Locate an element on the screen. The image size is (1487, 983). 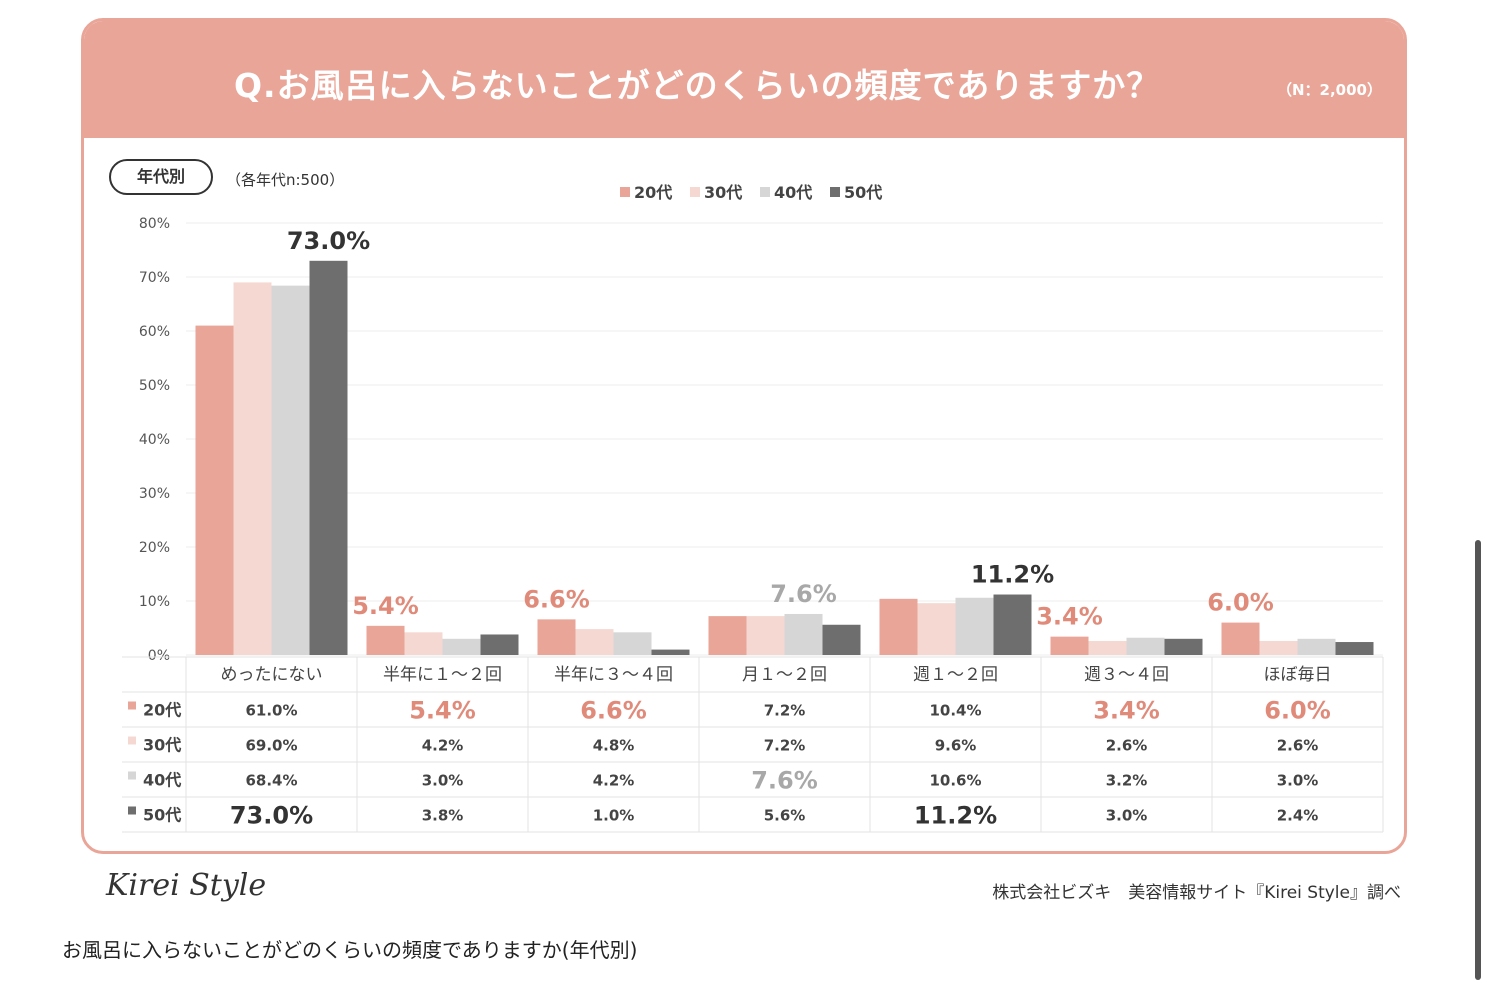
y-tick-label: 20% is located at coordinates (154, 548).